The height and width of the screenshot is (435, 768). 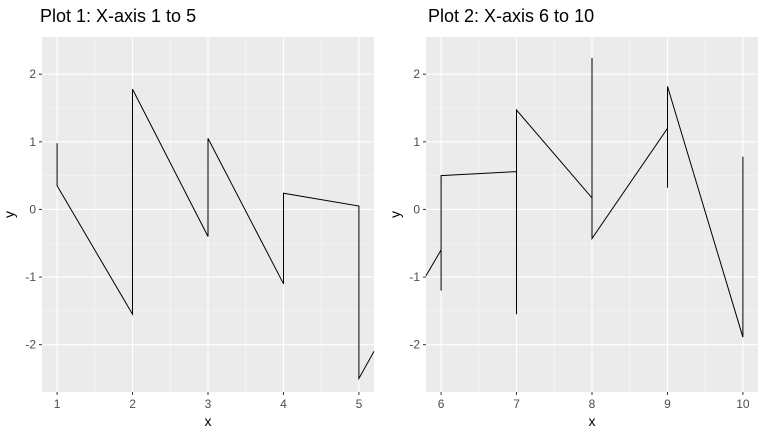 What do you see at coordinates (667, 404) in the screenshot?
I see `x-tick-label: 9` at bounding box center [667, 404].